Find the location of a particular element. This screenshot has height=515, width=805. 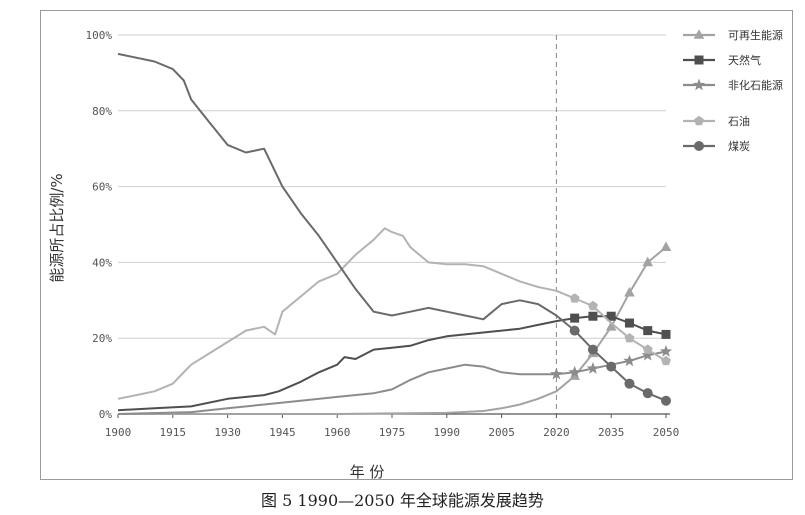

figure-caption: 图 5 1990—2050 年全球能源发展趋势 is located at coordinates (402, 500).